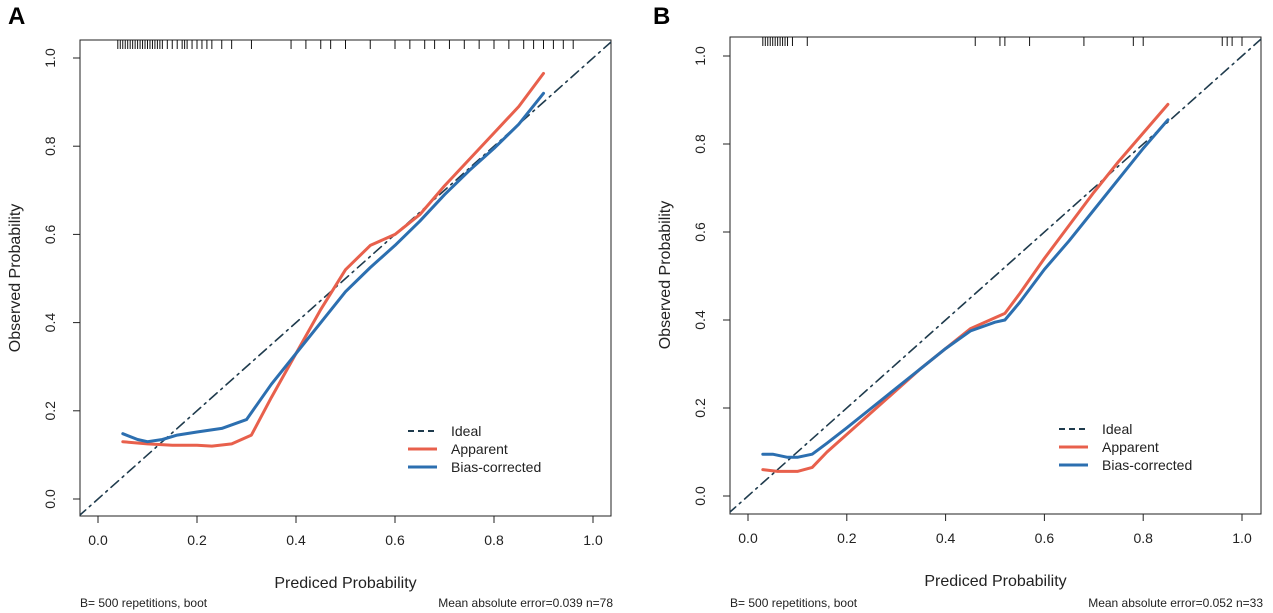 The image size is (1273, 613). Describe the element at coordinates (1175, 603) in the screenshot. I see `footer-error: Mean absolute error=0.052 n=33` at that location.